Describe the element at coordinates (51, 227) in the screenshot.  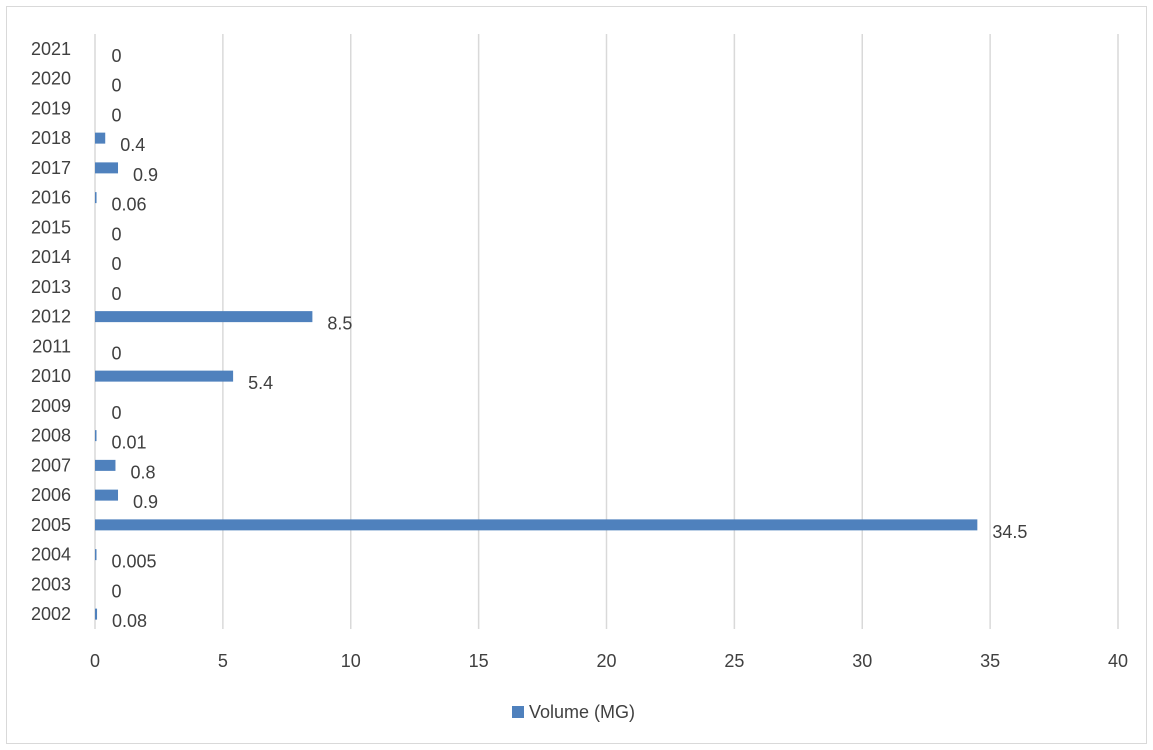
I see `y-tick-label: 2015` at that location.